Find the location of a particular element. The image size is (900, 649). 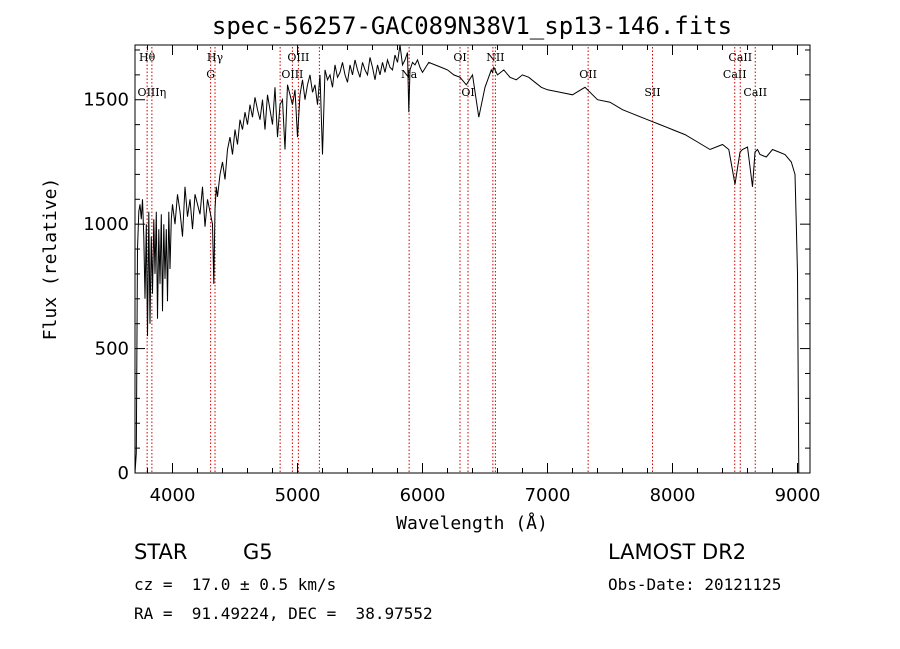

obs-date-text: Obs-Date: 20121125 is located at coordinates (695, 584).